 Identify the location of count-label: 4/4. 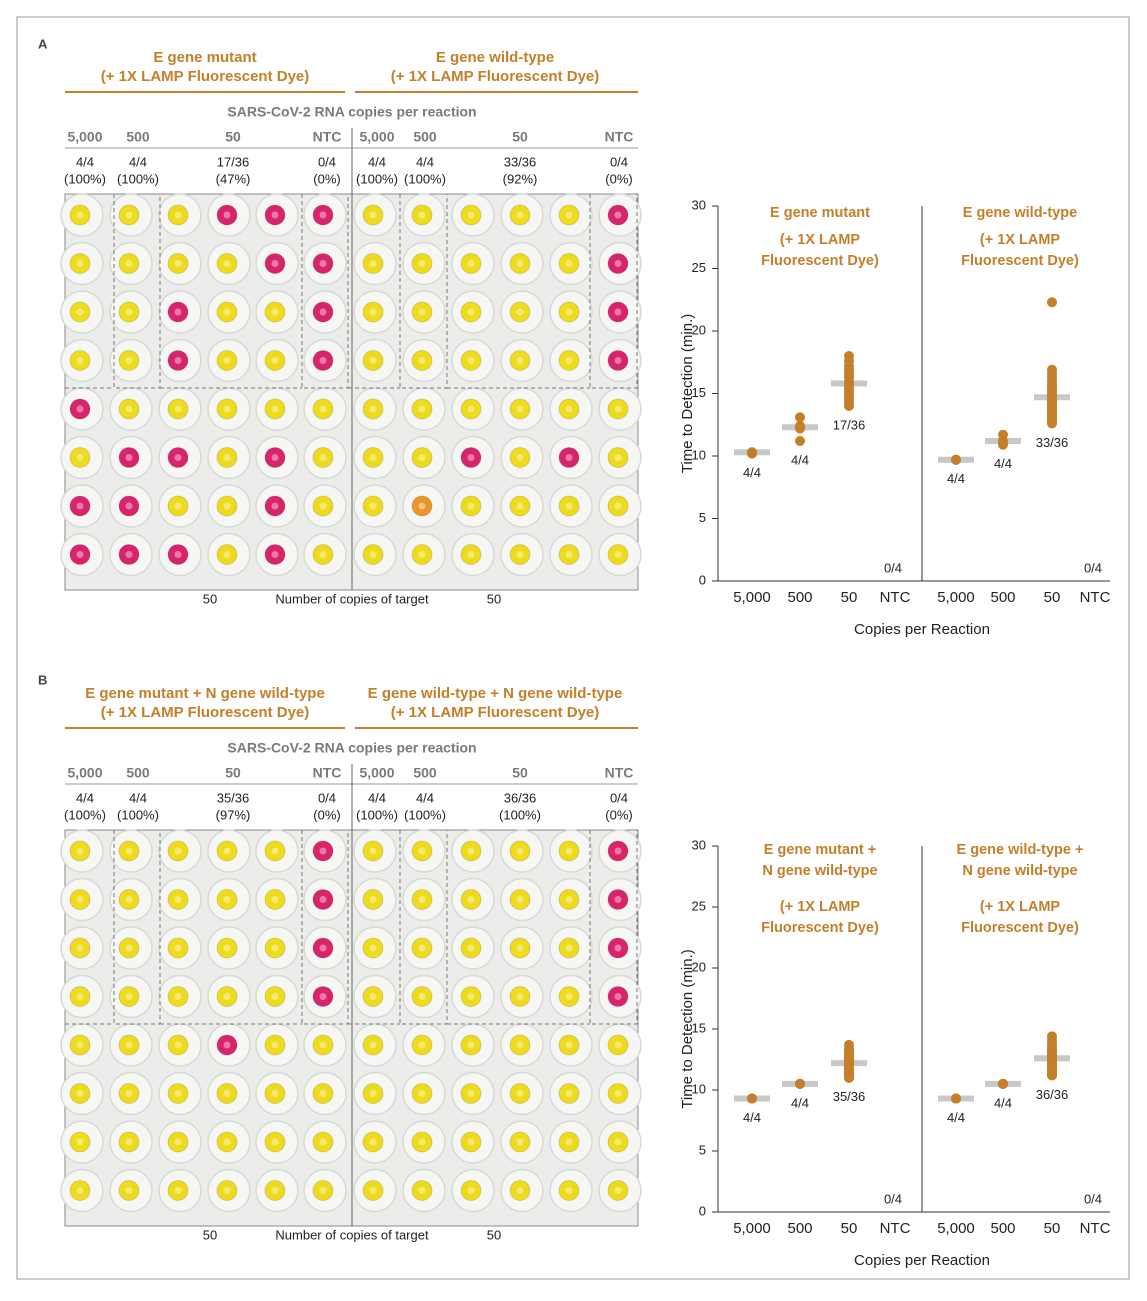
(1003, 1102).